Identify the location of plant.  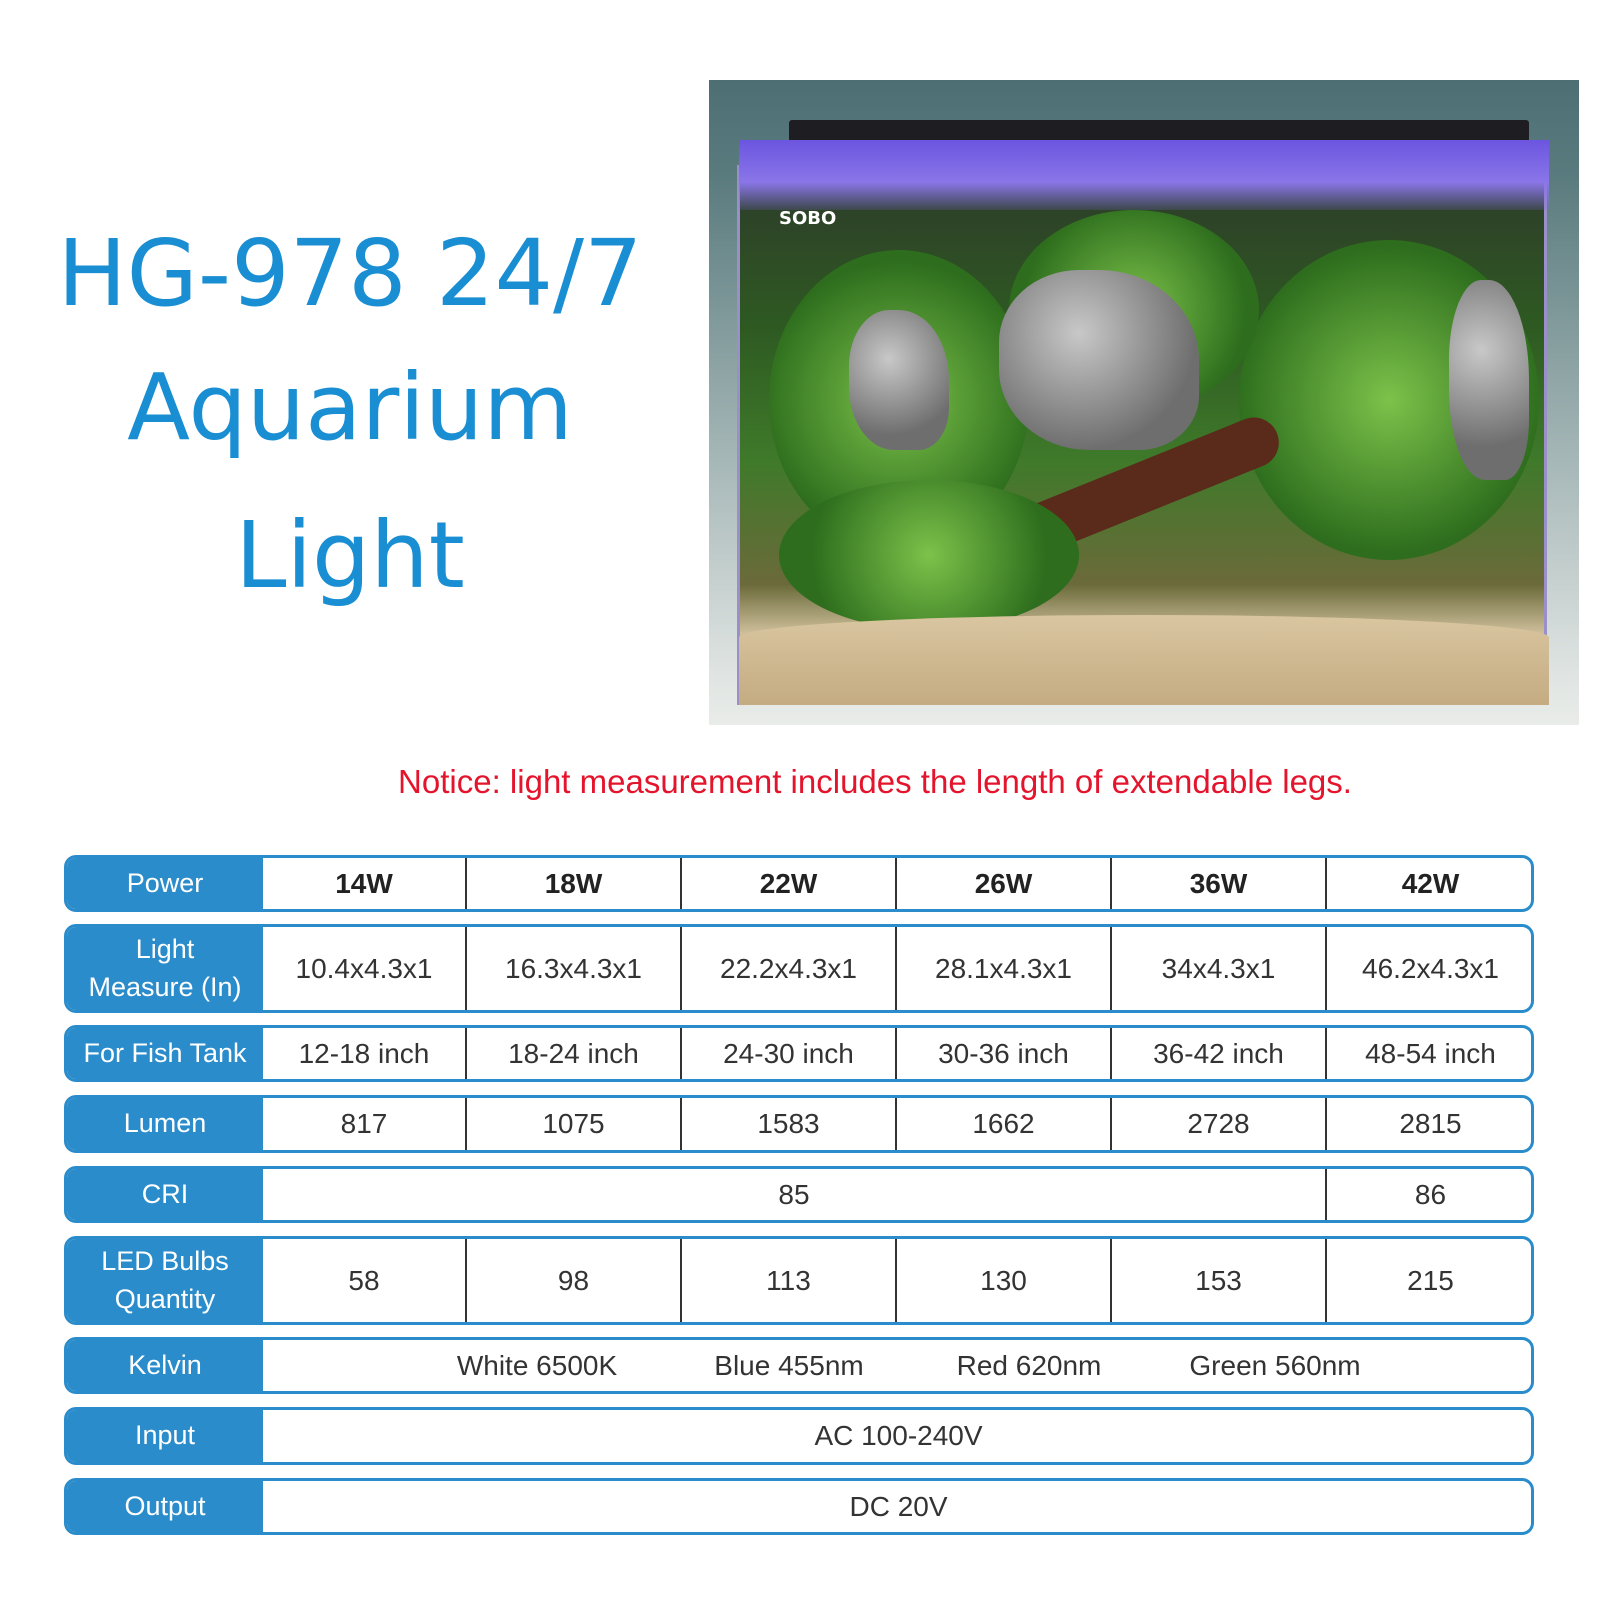
(929, 555).